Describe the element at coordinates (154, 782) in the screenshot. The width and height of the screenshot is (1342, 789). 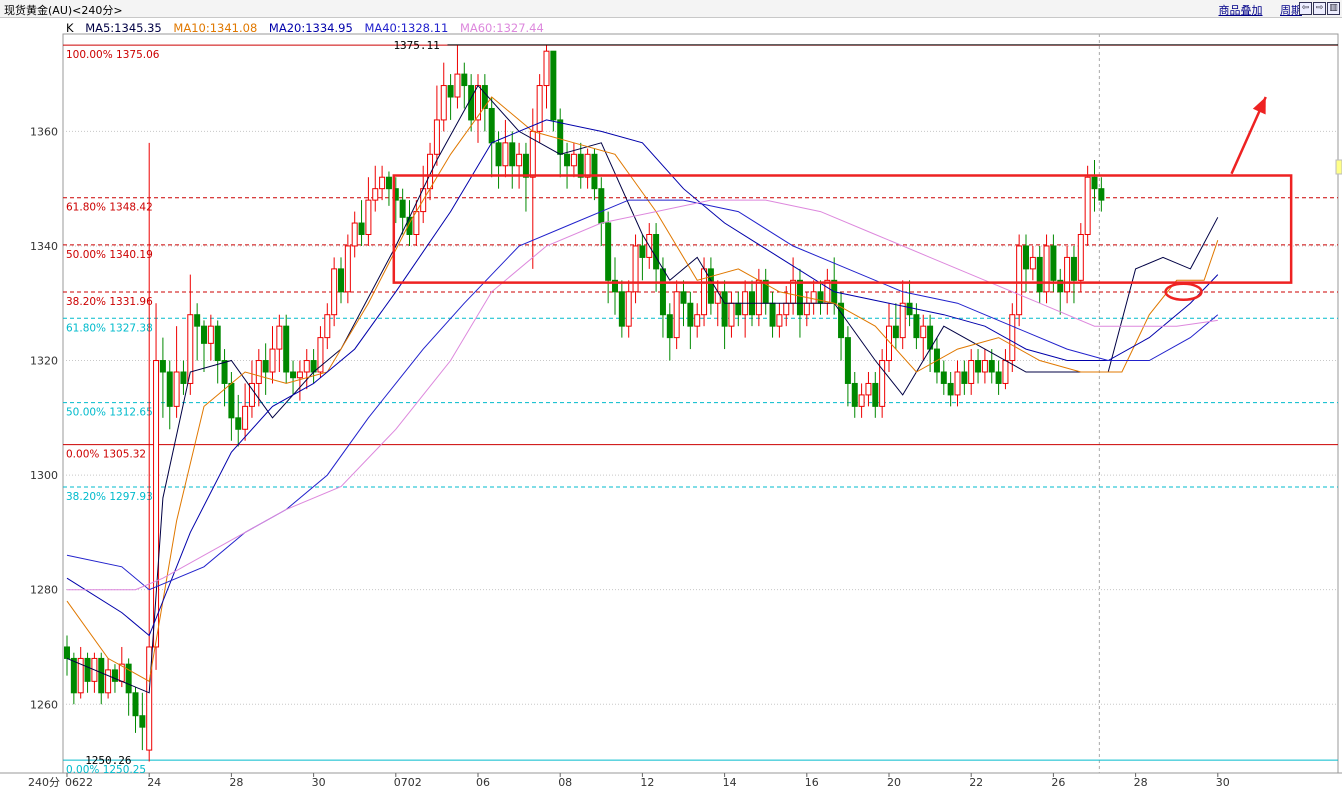
I see `x-tick-label: 24` at that location.